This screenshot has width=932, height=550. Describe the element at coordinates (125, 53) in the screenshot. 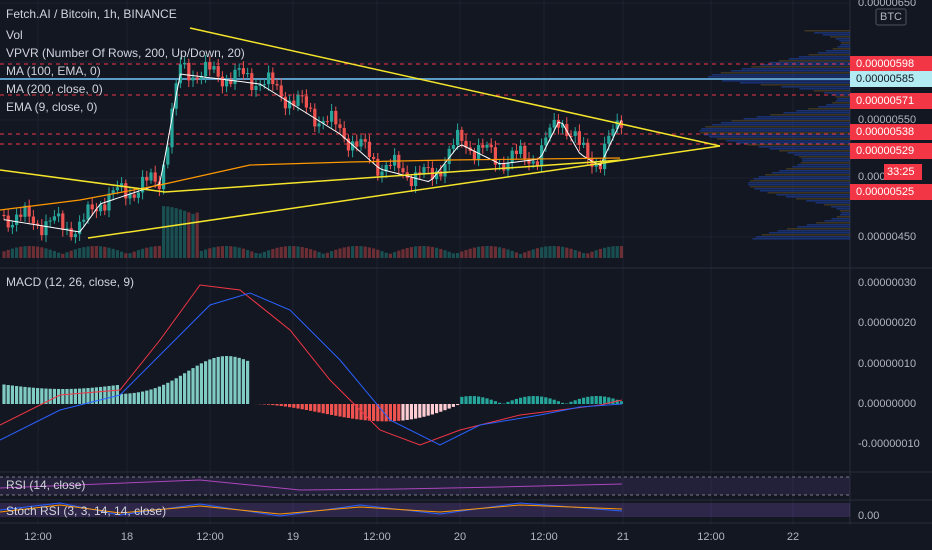

I see `indicator-label: VPVR (Number Of Rows, 200, Up/Down, 20)` at that location.